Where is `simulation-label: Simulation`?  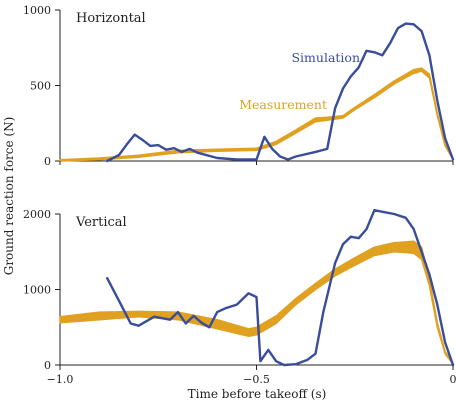 simulation-label: Simulation is located at coordinates (325, 57).